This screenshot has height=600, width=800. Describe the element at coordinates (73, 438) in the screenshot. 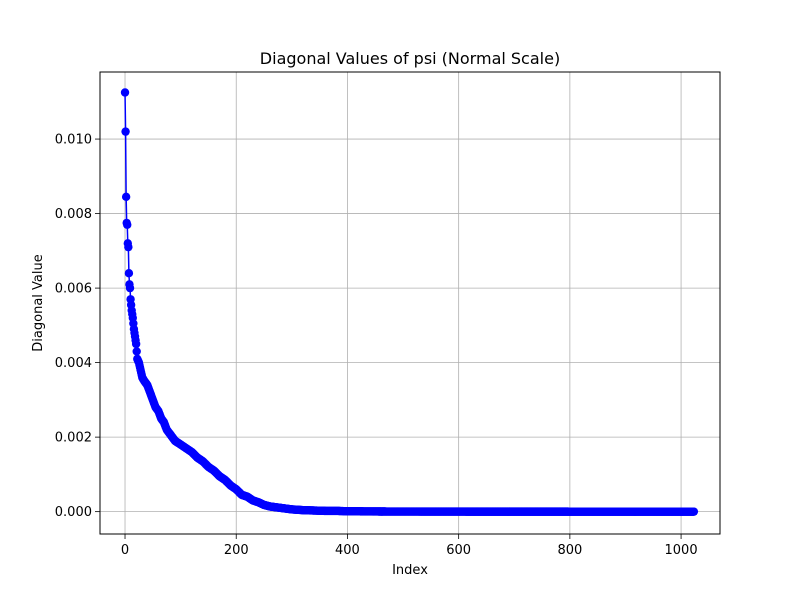

I see `y-tick-label: 0.002` at that location.